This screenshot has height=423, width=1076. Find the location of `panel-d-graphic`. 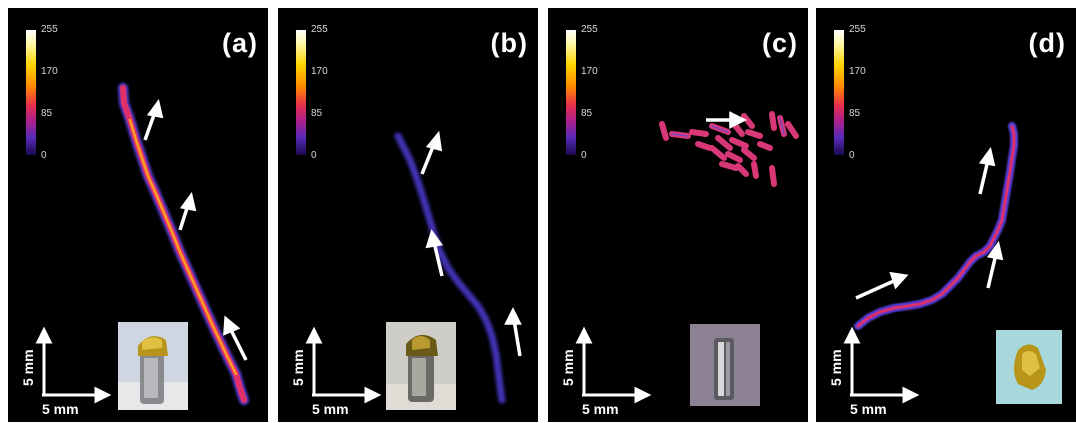

panel-d-graphic is located at coordinates (930, 263).